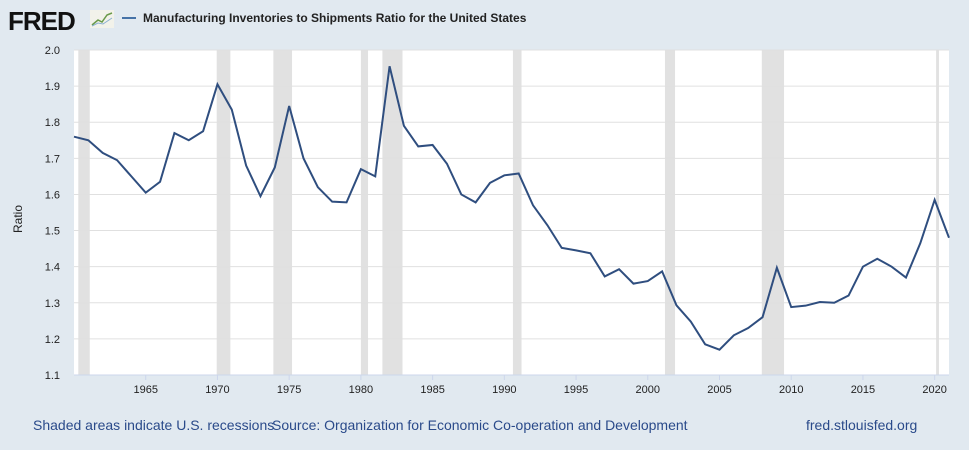  What do you see at coordinates (576, 390) in the screenshot?
I see `x-tick-label: 1995` at bounding box center [576, 390].